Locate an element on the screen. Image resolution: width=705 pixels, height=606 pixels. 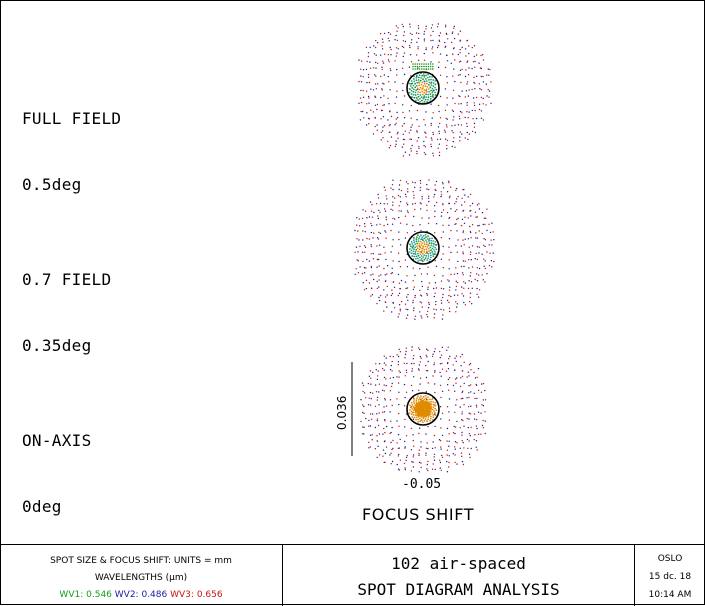
field-label-full: FULL FIELD 0.5deg is located at coordinates (71, 141).